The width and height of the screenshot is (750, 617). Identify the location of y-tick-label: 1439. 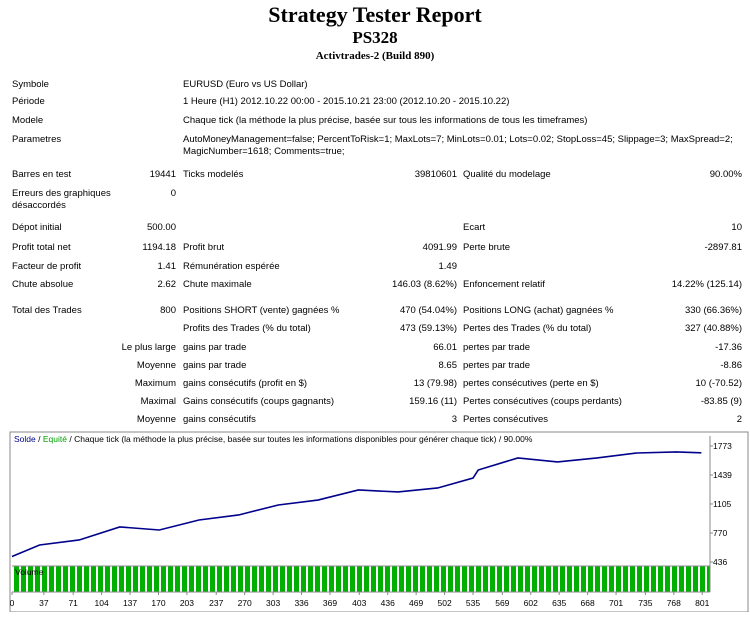
(722, 475).